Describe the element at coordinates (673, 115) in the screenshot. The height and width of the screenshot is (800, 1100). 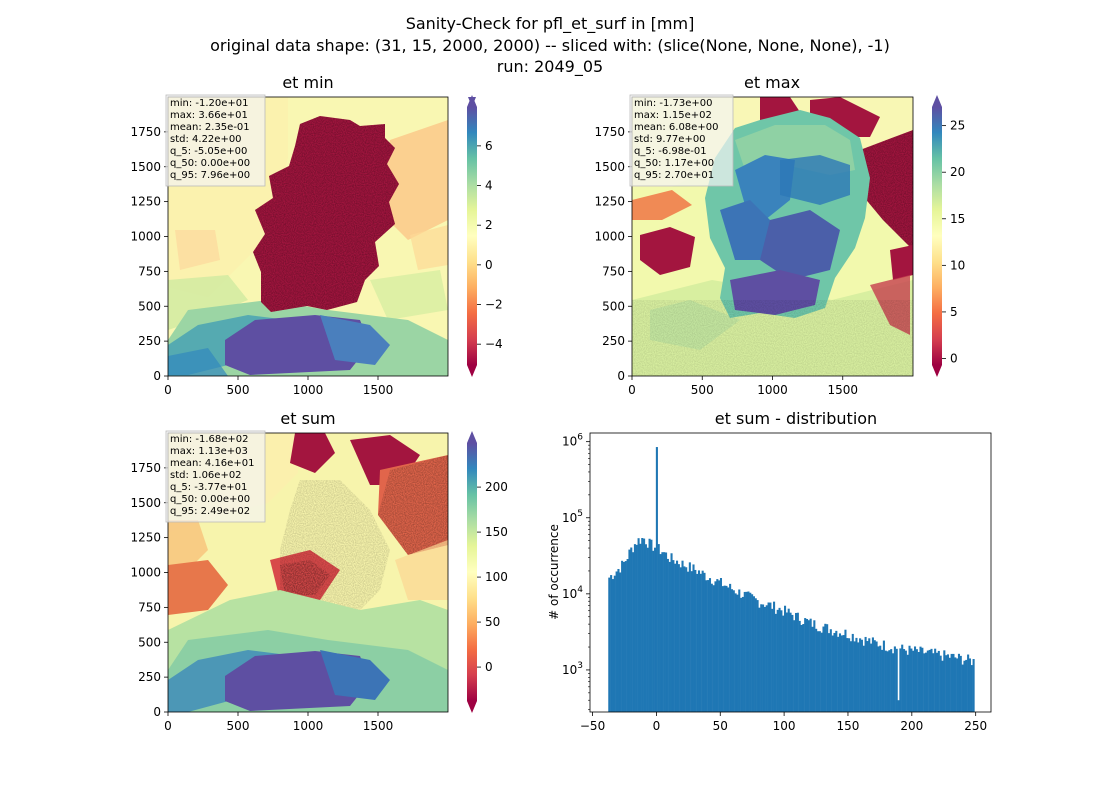
I see `stats-line: max: 1.15e+02` at that location.